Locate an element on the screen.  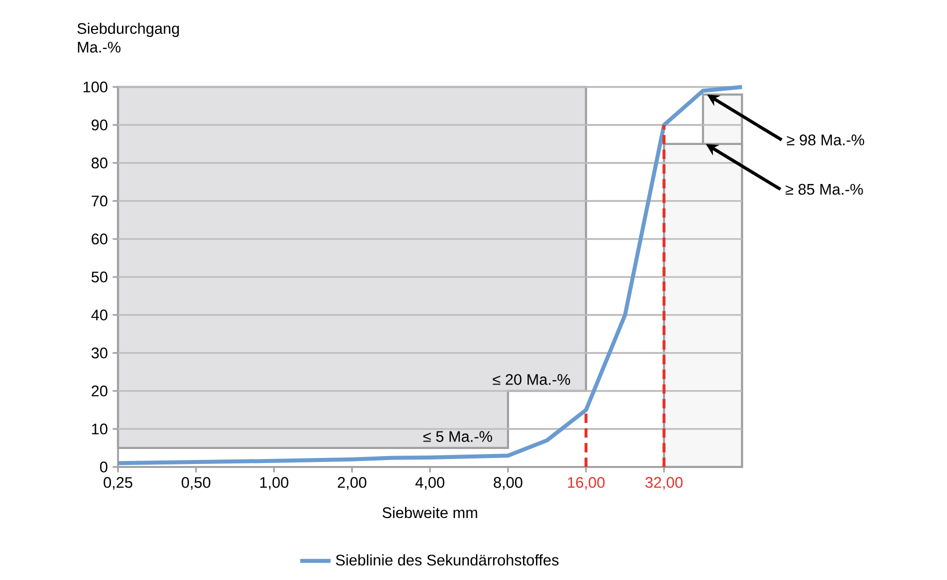
legend-label: Sieblinie des Sekundärrohstoffes is located at coordinates (447, 560).